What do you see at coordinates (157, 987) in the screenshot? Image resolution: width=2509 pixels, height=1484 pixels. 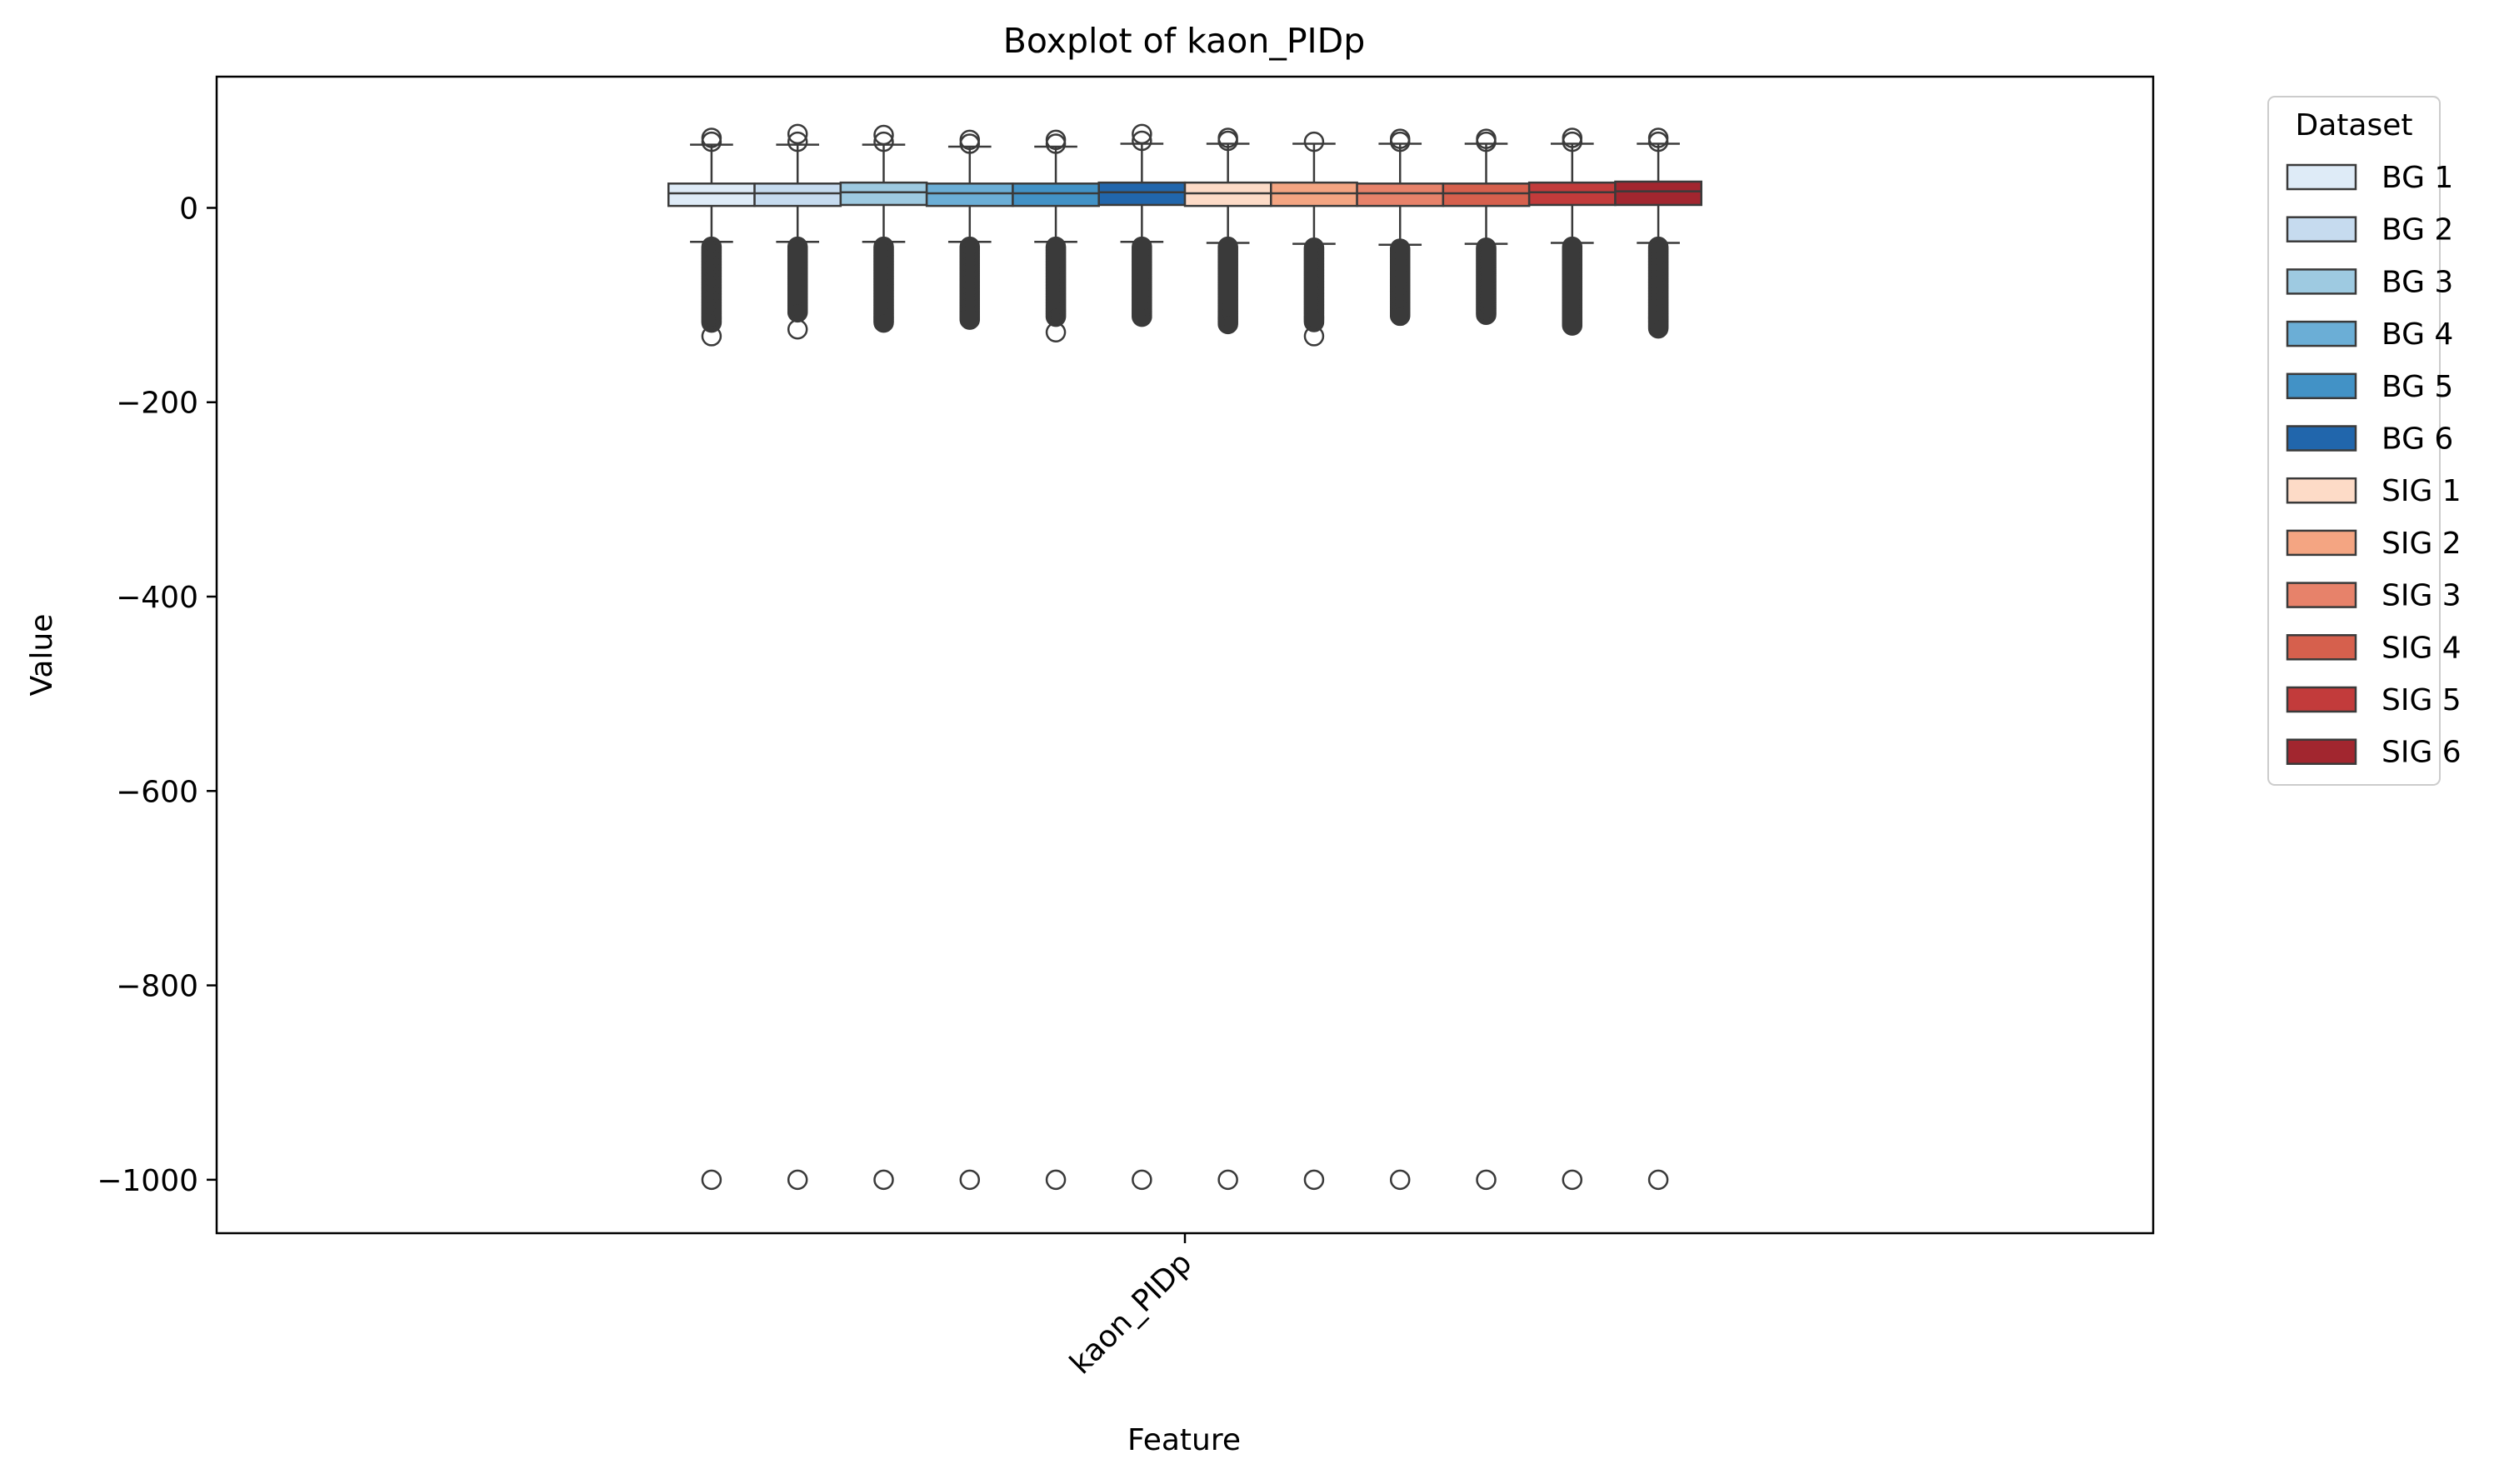 I see `y-tick-label: −800` at bounding box center [157, 987].